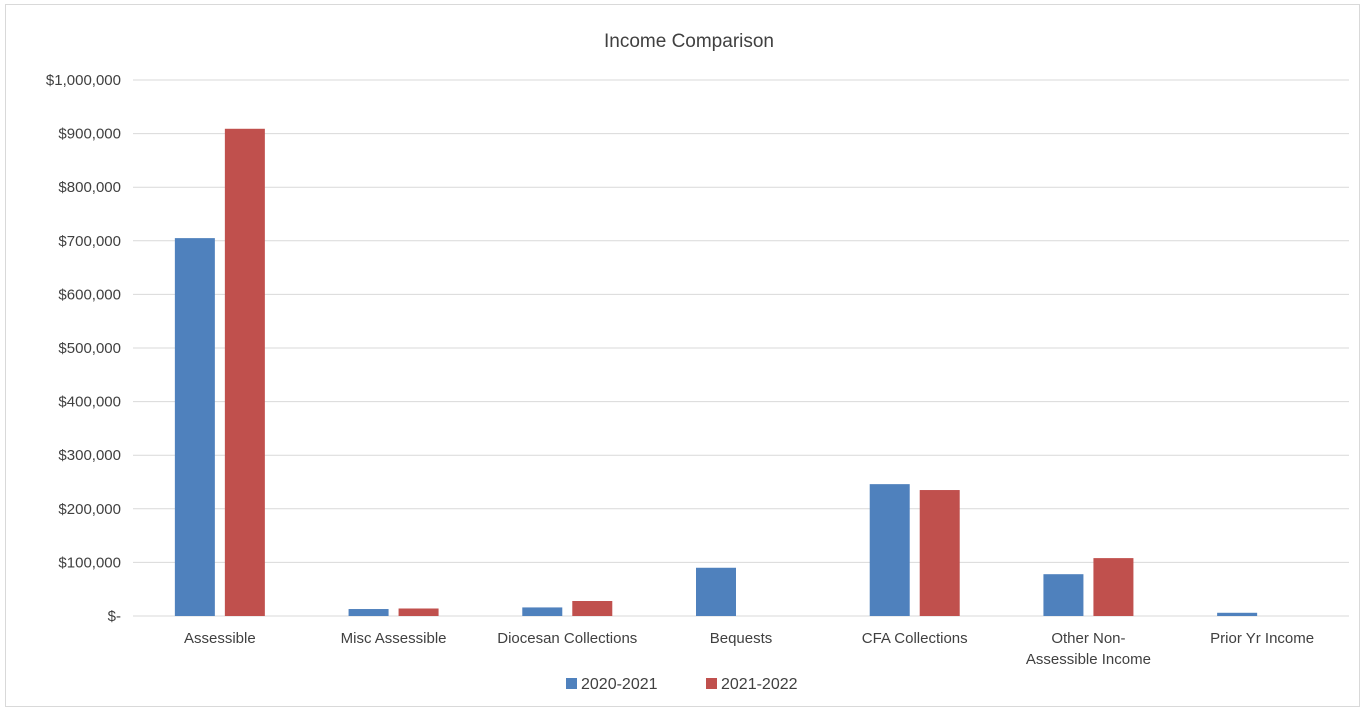  Describe the element at coordinates (89, 241) in the screenshot. I see `y-tick-label: $700,000` at that location.